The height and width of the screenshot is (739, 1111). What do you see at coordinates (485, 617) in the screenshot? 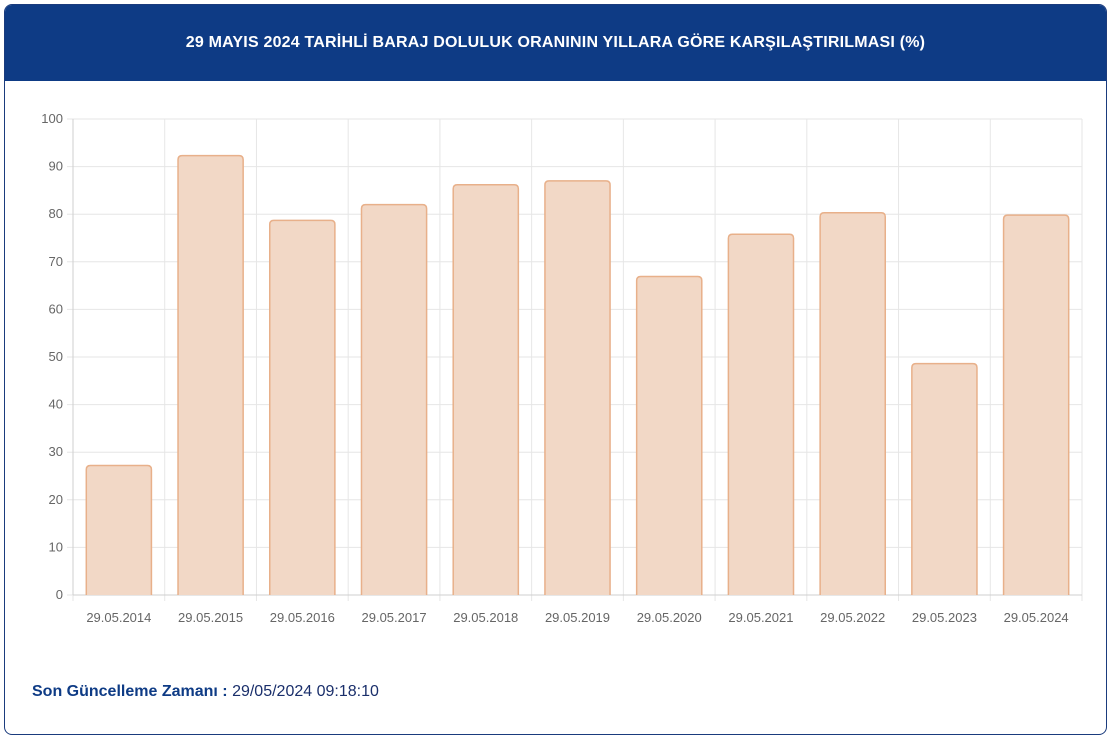
I see `x-tick-label: 29.05.2018` at bounding box center [485, 617].